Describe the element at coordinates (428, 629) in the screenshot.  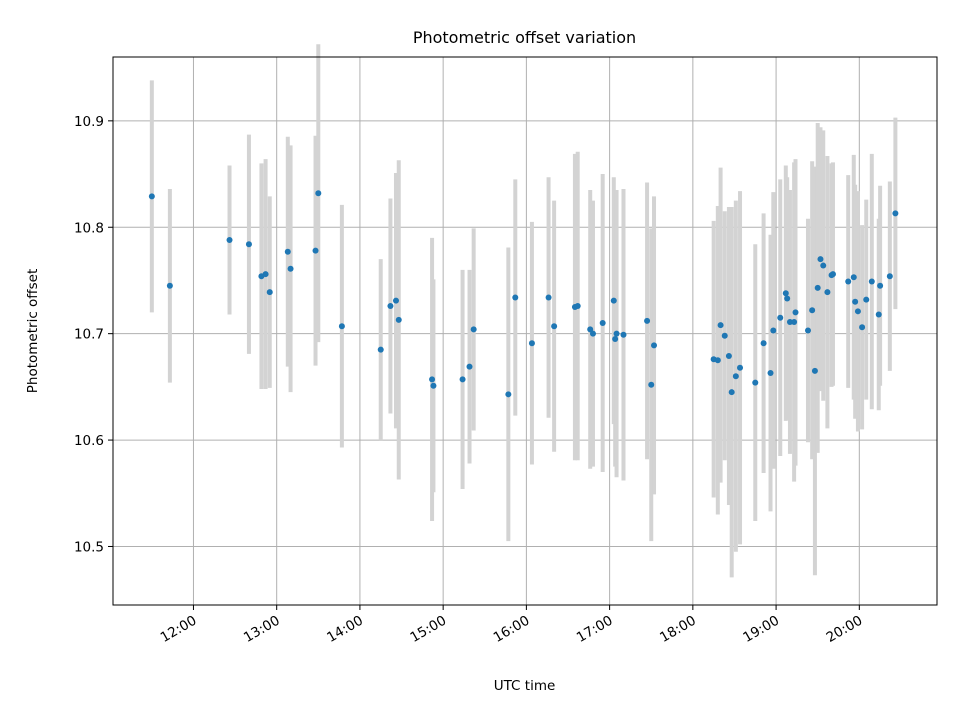
I see `x-tick-label: 15:00` at that location.